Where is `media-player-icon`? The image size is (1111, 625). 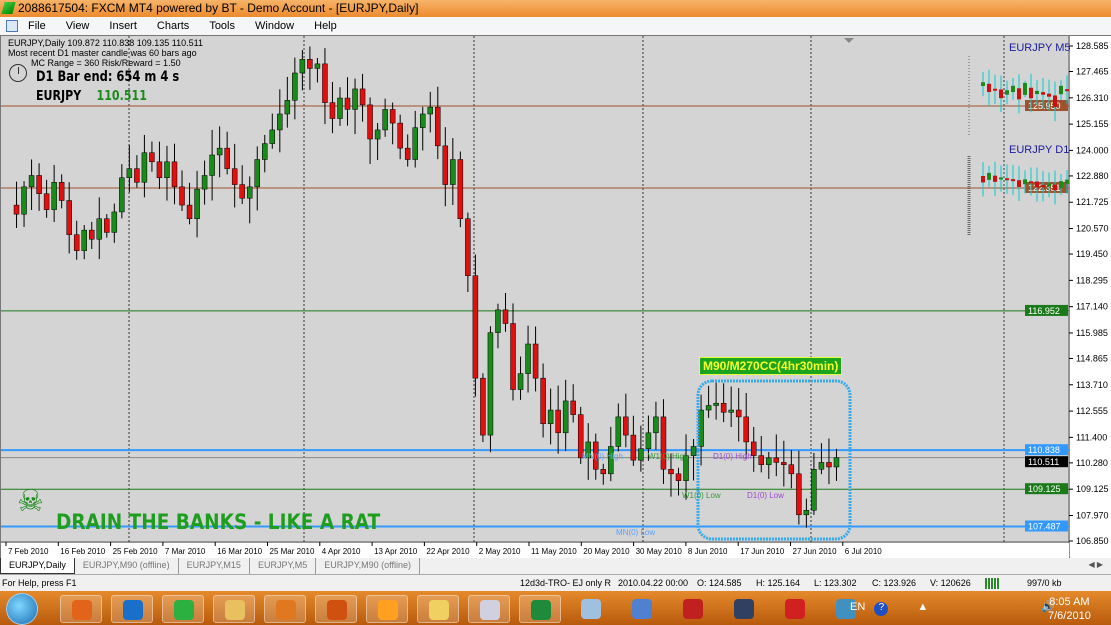 media-player-icon is located at coordinates (286, 610).